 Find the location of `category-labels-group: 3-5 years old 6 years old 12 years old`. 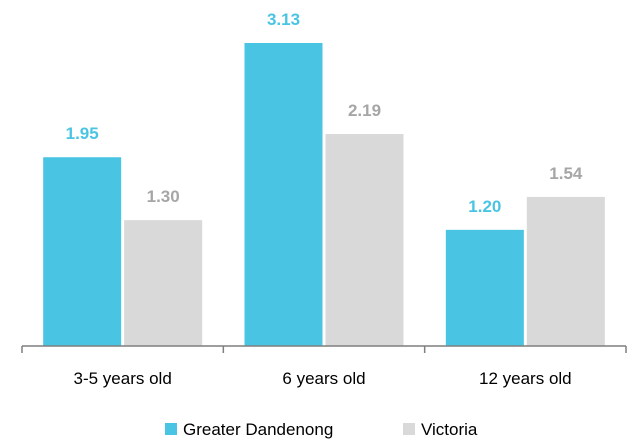

category-labels-group: 3-5 years old 6 years old 12 years old is located at coordinates (323, 378).